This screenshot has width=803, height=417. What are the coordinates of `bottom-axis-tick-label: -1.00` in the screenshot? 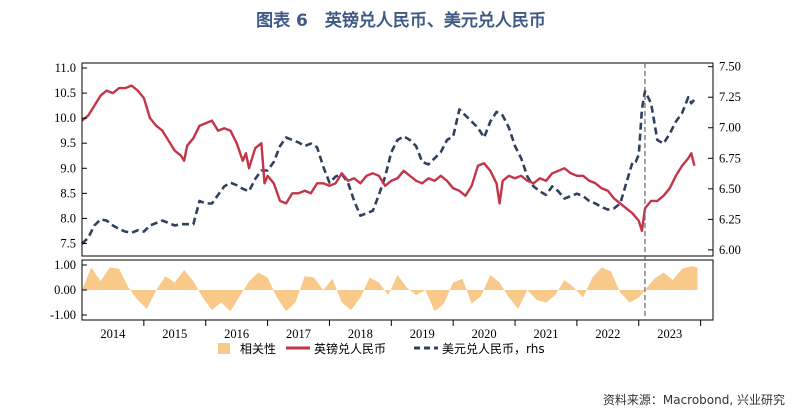 It's located at (63, 315).